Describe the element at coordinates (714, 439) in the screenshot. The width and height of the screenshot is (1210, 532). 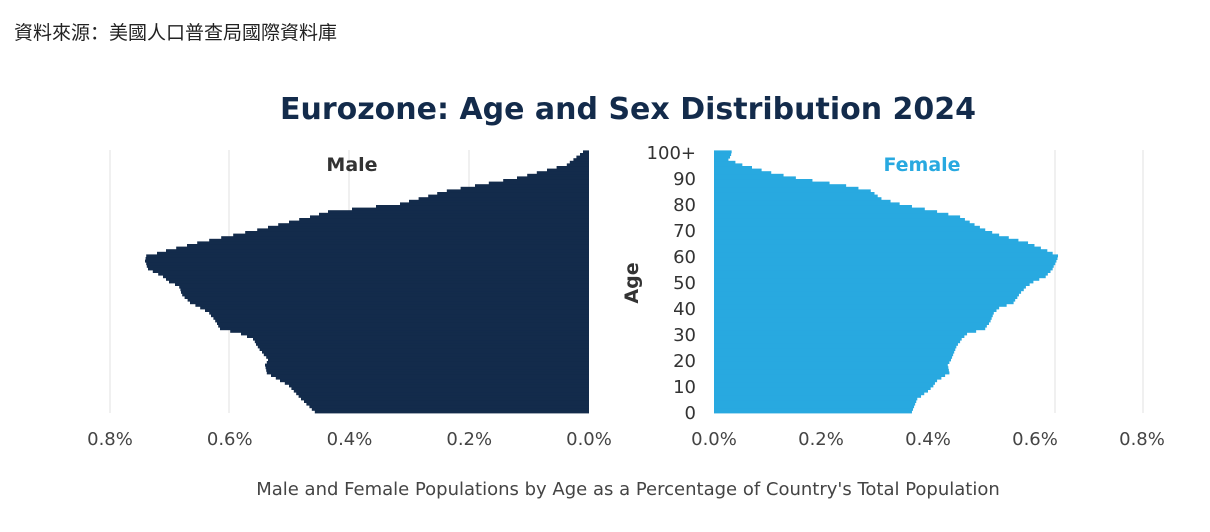
I see `female-x-tick: 0.0%` at that location.